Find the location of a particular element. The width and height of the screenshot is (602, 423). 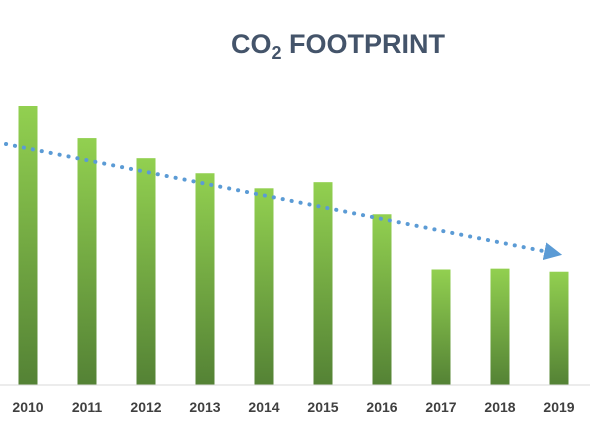

x-tick-label-2015: 2015 is located at coordinates (322, 407).